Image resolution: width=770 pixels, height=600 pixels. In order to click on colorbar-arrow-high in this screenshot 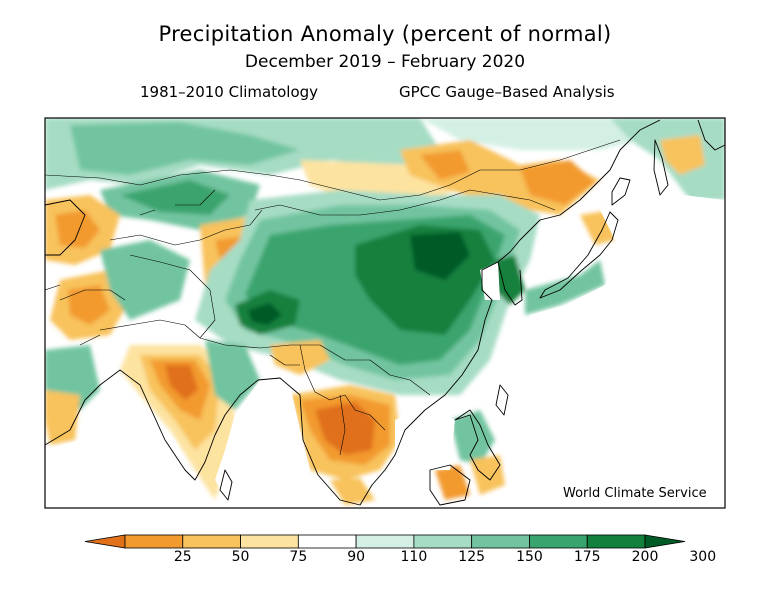, I will do `click(665, 541)`.